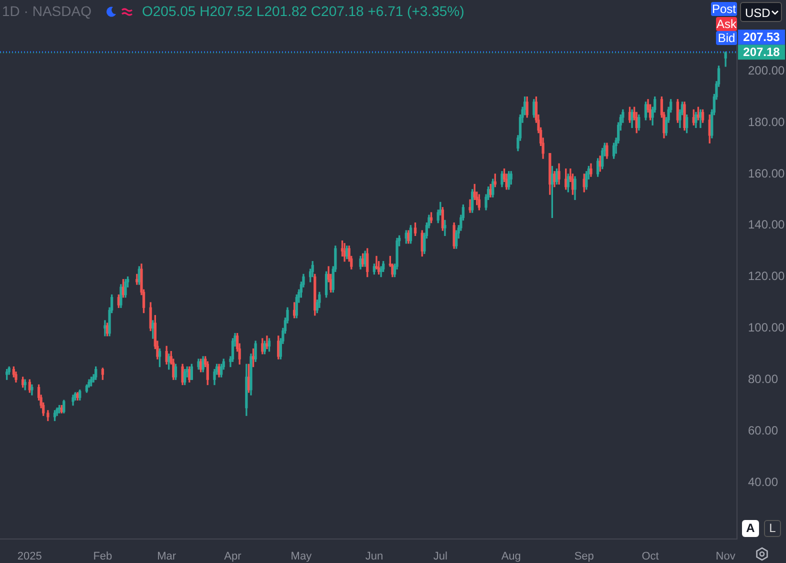  What do you see at coordinates (763, 481) in the screenshot?
I see `y-tick-label: 40.00` at bounding box center [763, 481].